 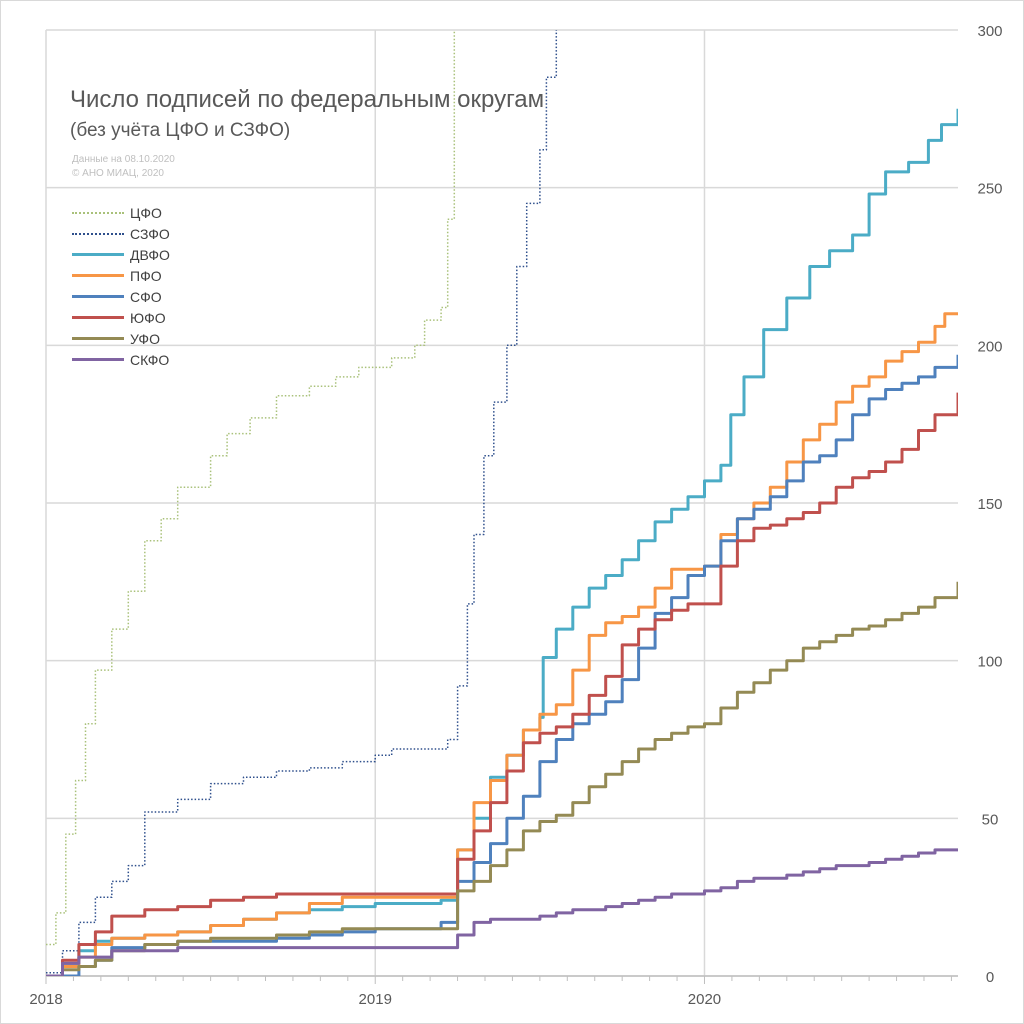 What do you see at coordinates (150, 254) in the screenshot?
I see `legend-label: ДВФО` at bounding box center [150, 254].